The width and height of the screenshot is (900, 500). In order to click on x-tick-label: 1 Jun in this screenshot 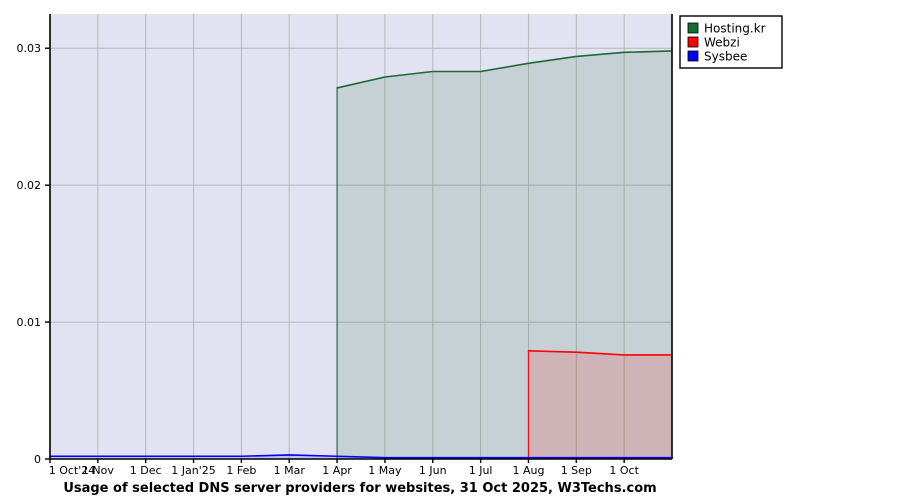, I will do `click(433, 470)`.